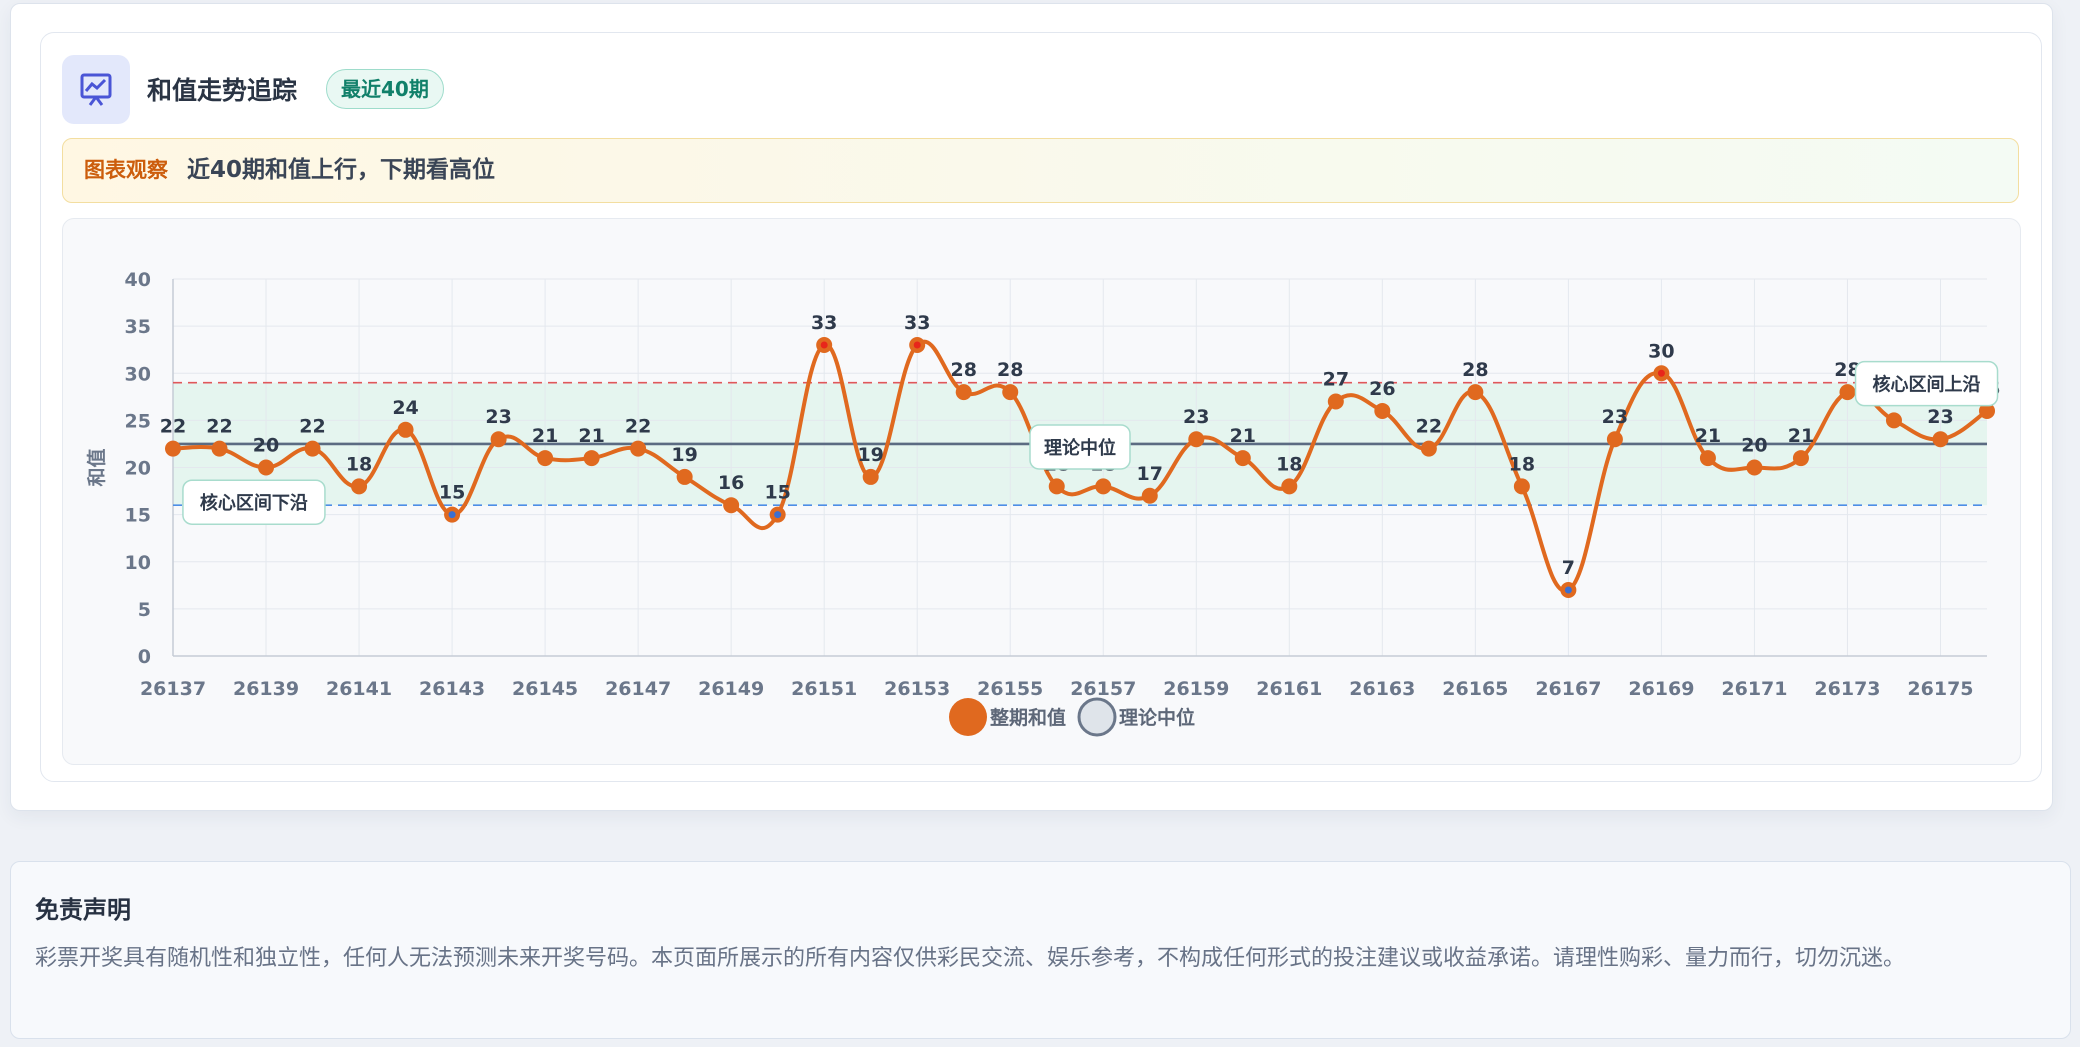  I want to click on chart-icon, so click(96, 89).